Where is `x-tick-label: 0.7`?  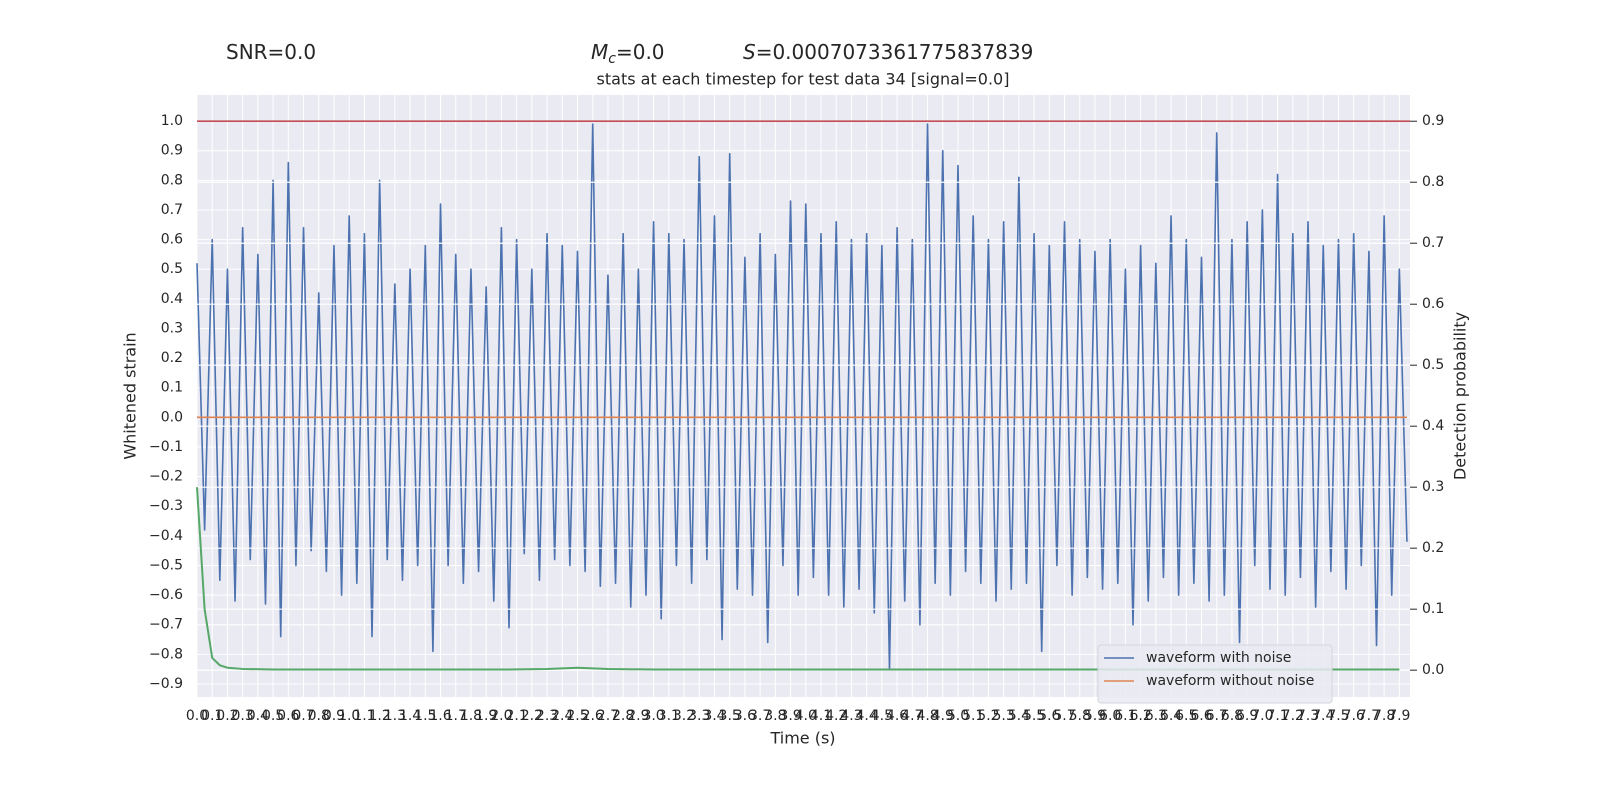 x-tick-label: 0.7 is located at coordinates (303, 716).